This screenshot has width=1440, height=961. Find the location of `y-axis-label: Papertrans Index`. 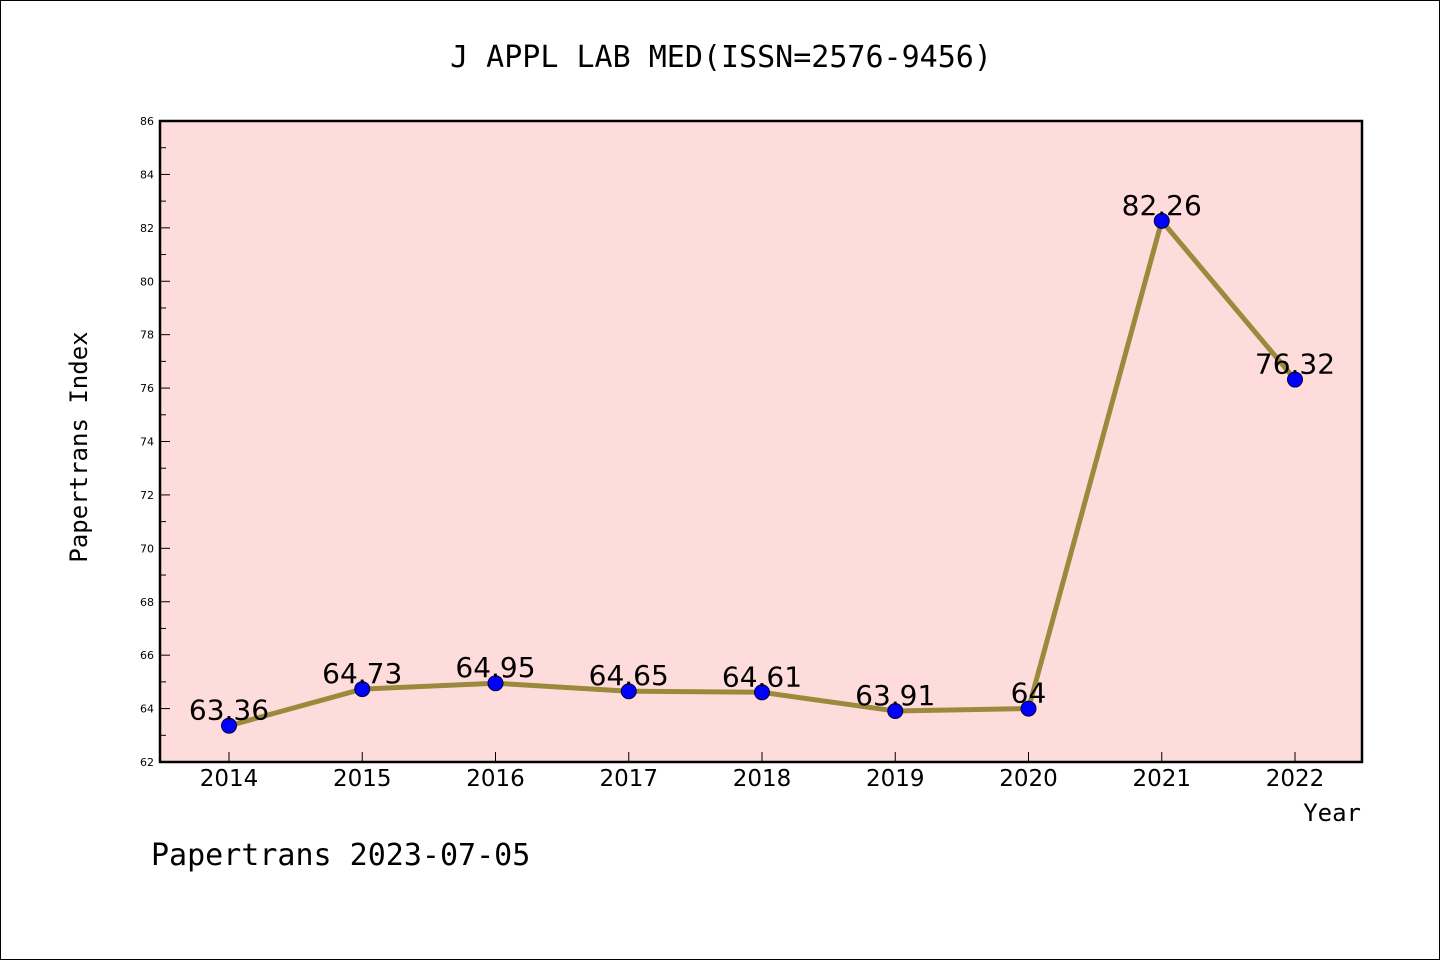

y-axis-label: Papertrans Index is located at coordinates (79, 446).